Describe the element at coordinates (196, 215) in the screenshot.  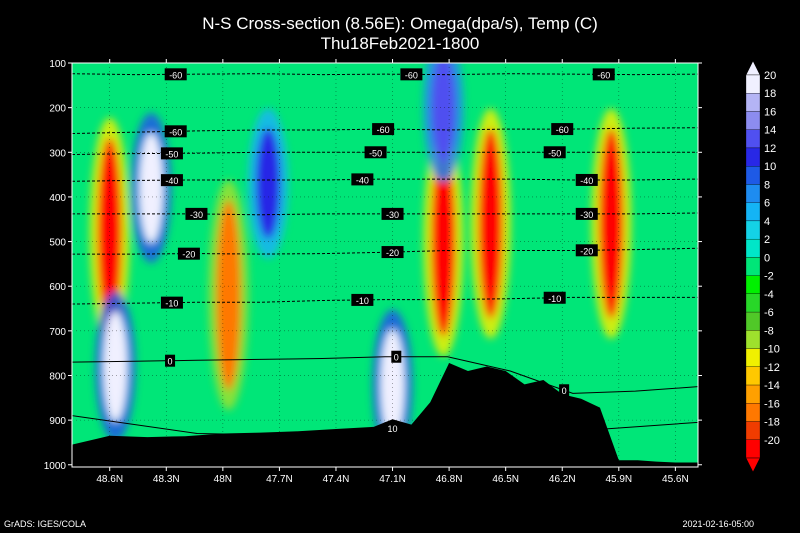
I see `contour-label-4-0: -30` at that location.